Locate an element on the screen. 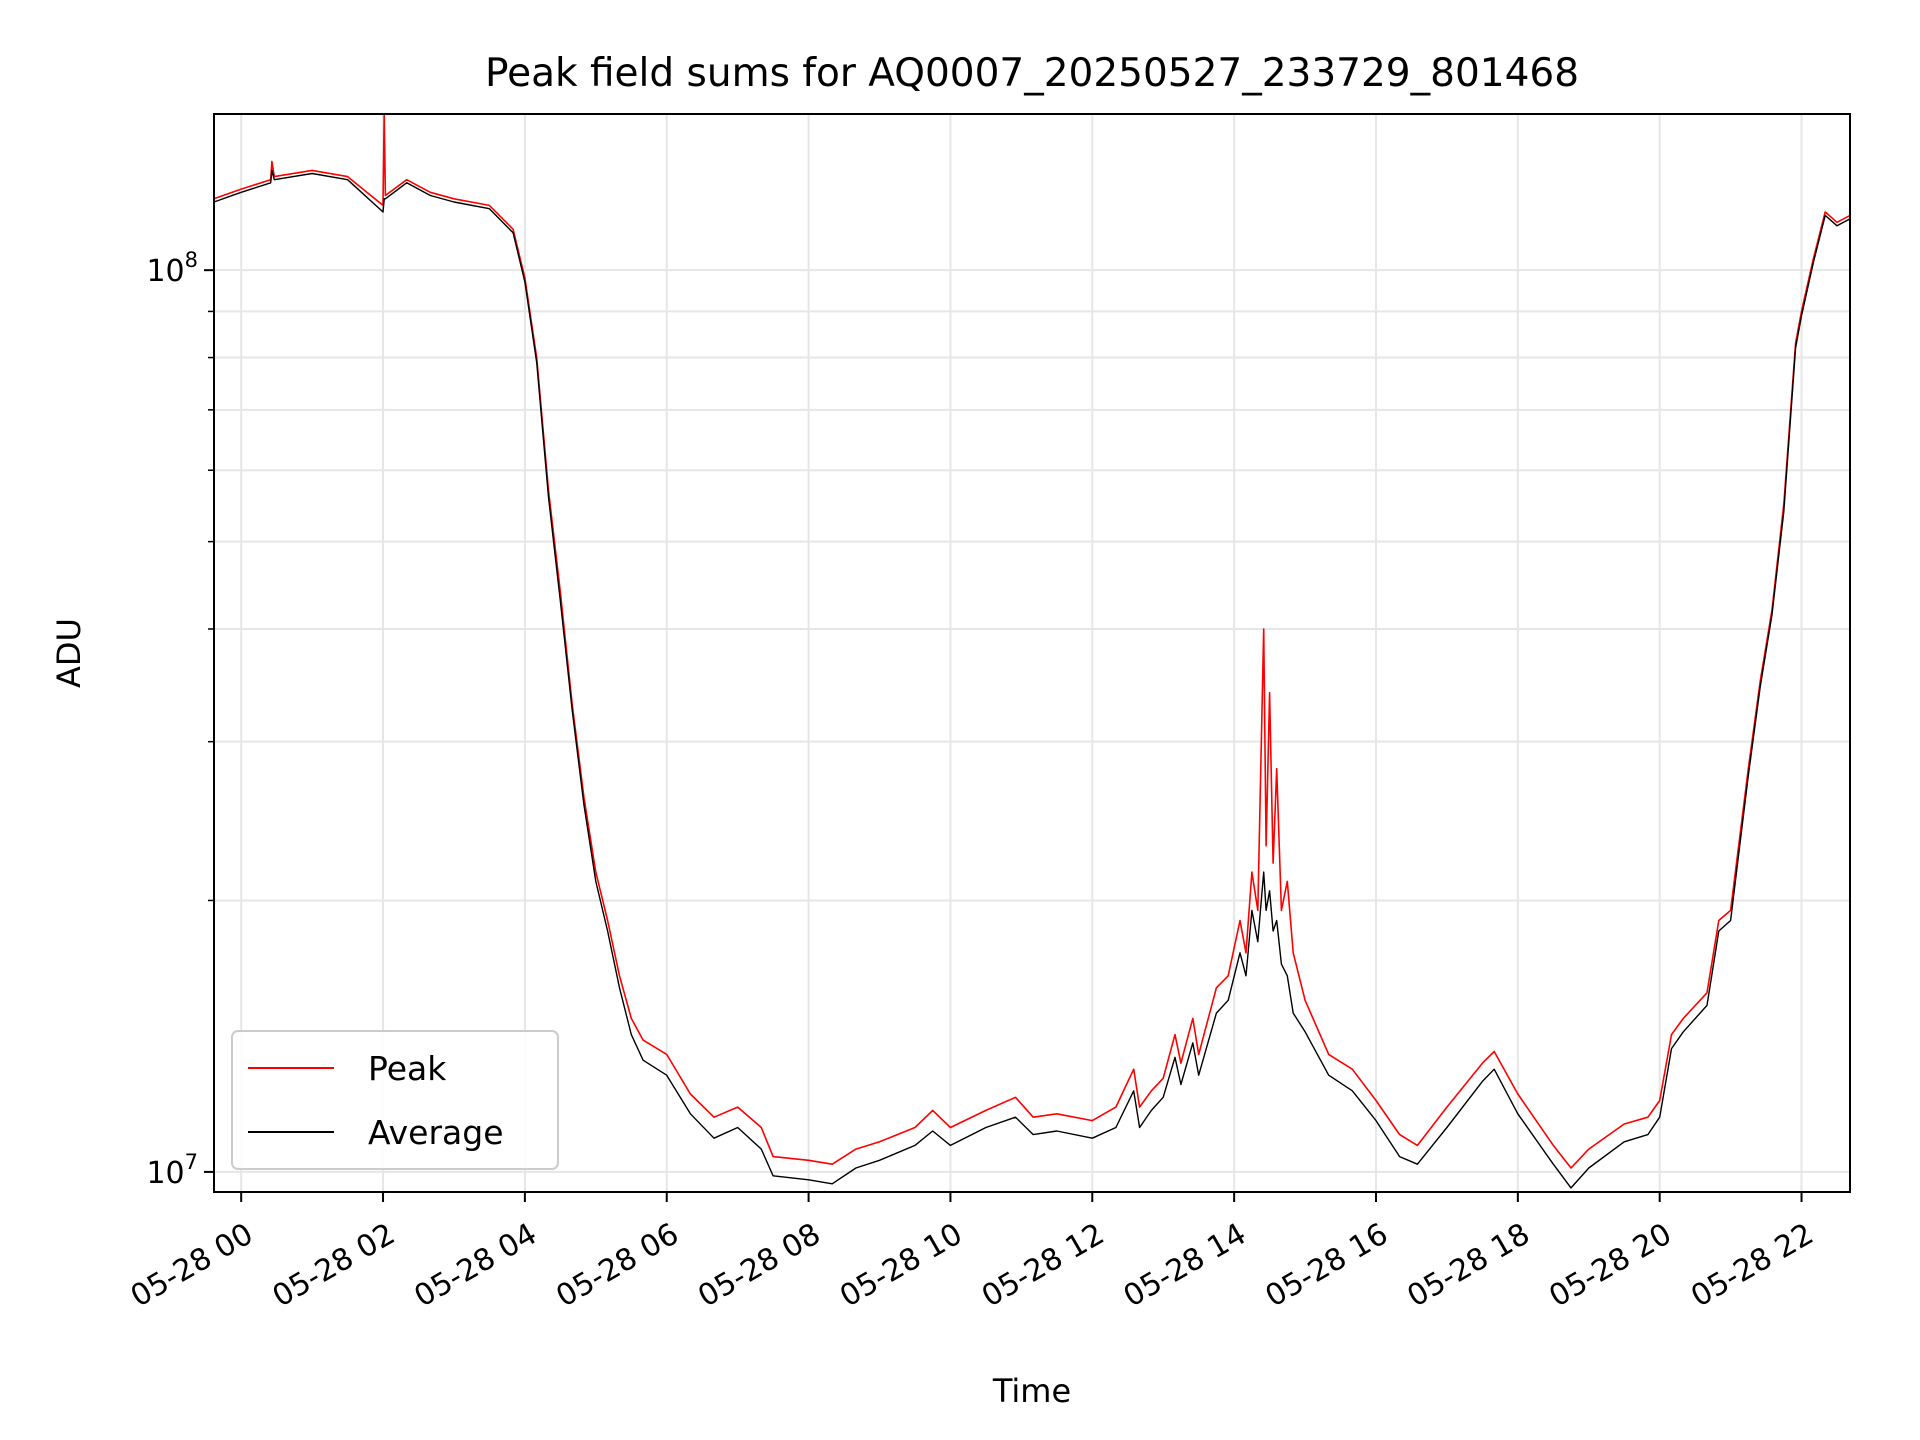 The width and height of the screenshot is (1920, 1440). legend: Peak Average is located at coordinates (395, 1100).